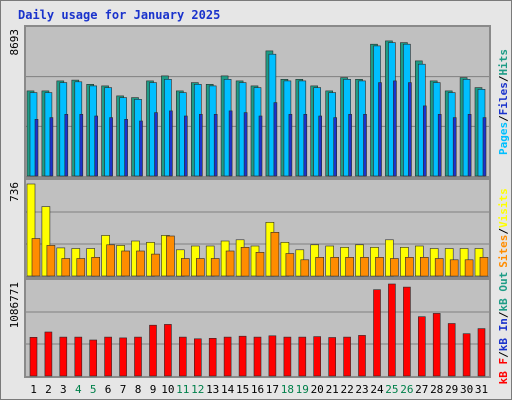 This screenshot has height=400, width=512. What do you see at coordinates (503, 102) in the screenshot?
I see `right-legend: Pages/Files/Hits` at bounding box center [503, 102].